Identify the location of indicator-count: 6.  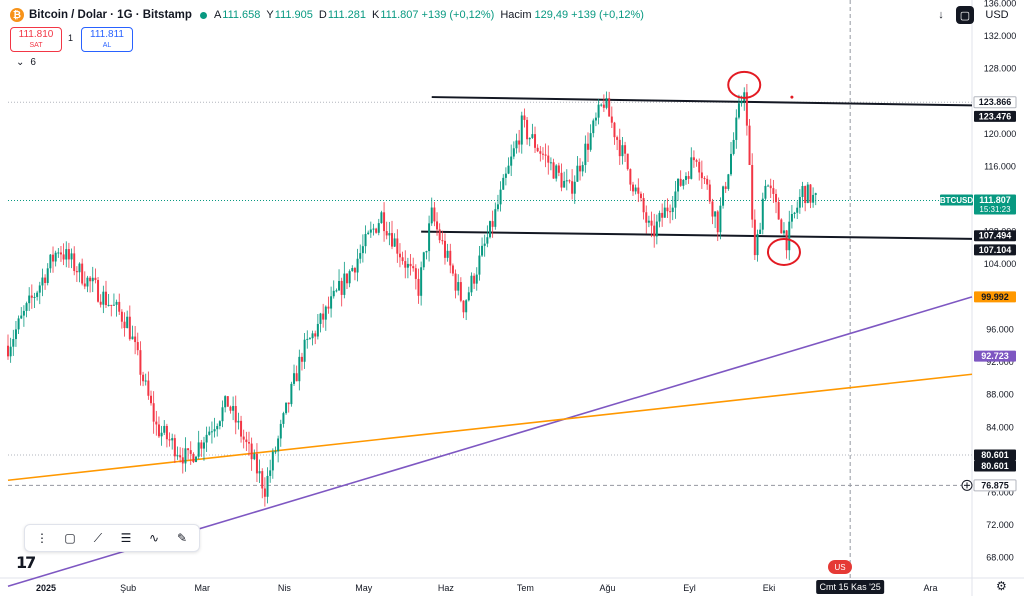
(33, 62).